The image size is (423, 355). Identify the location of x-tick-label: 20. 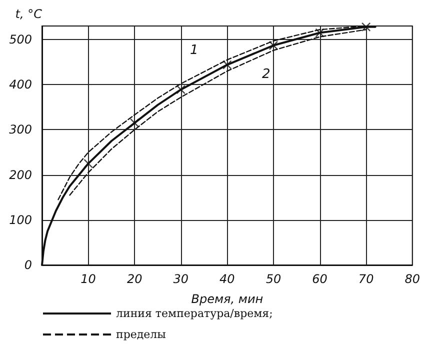
(134, 279).